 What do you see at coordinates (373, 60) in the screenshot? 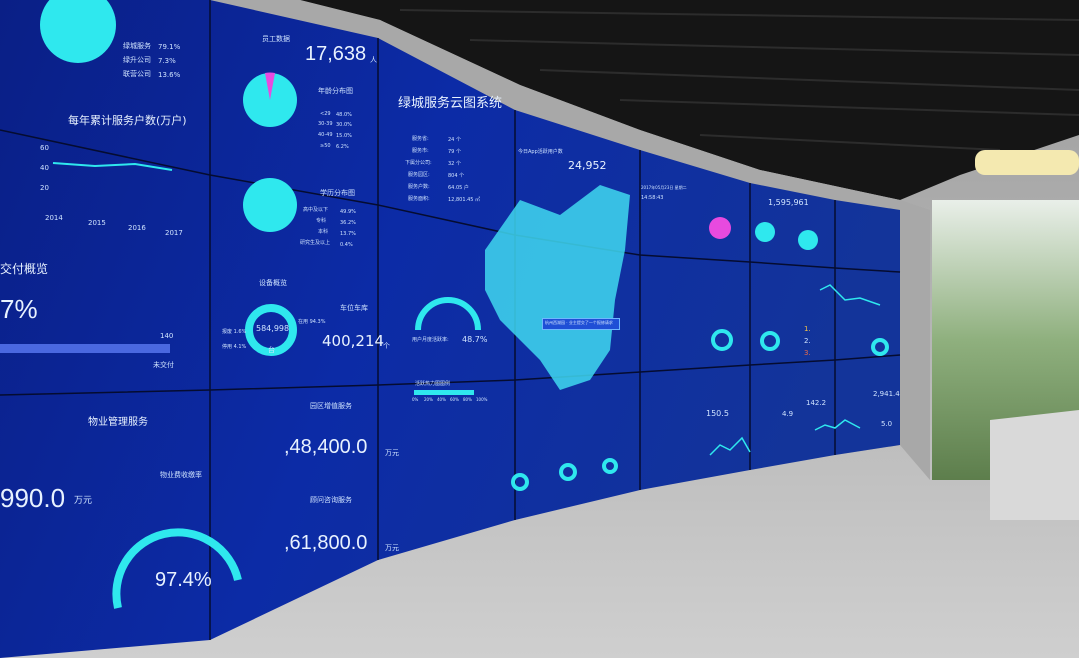
I see `staff-unit: 人` at bounding box center [373, 60].